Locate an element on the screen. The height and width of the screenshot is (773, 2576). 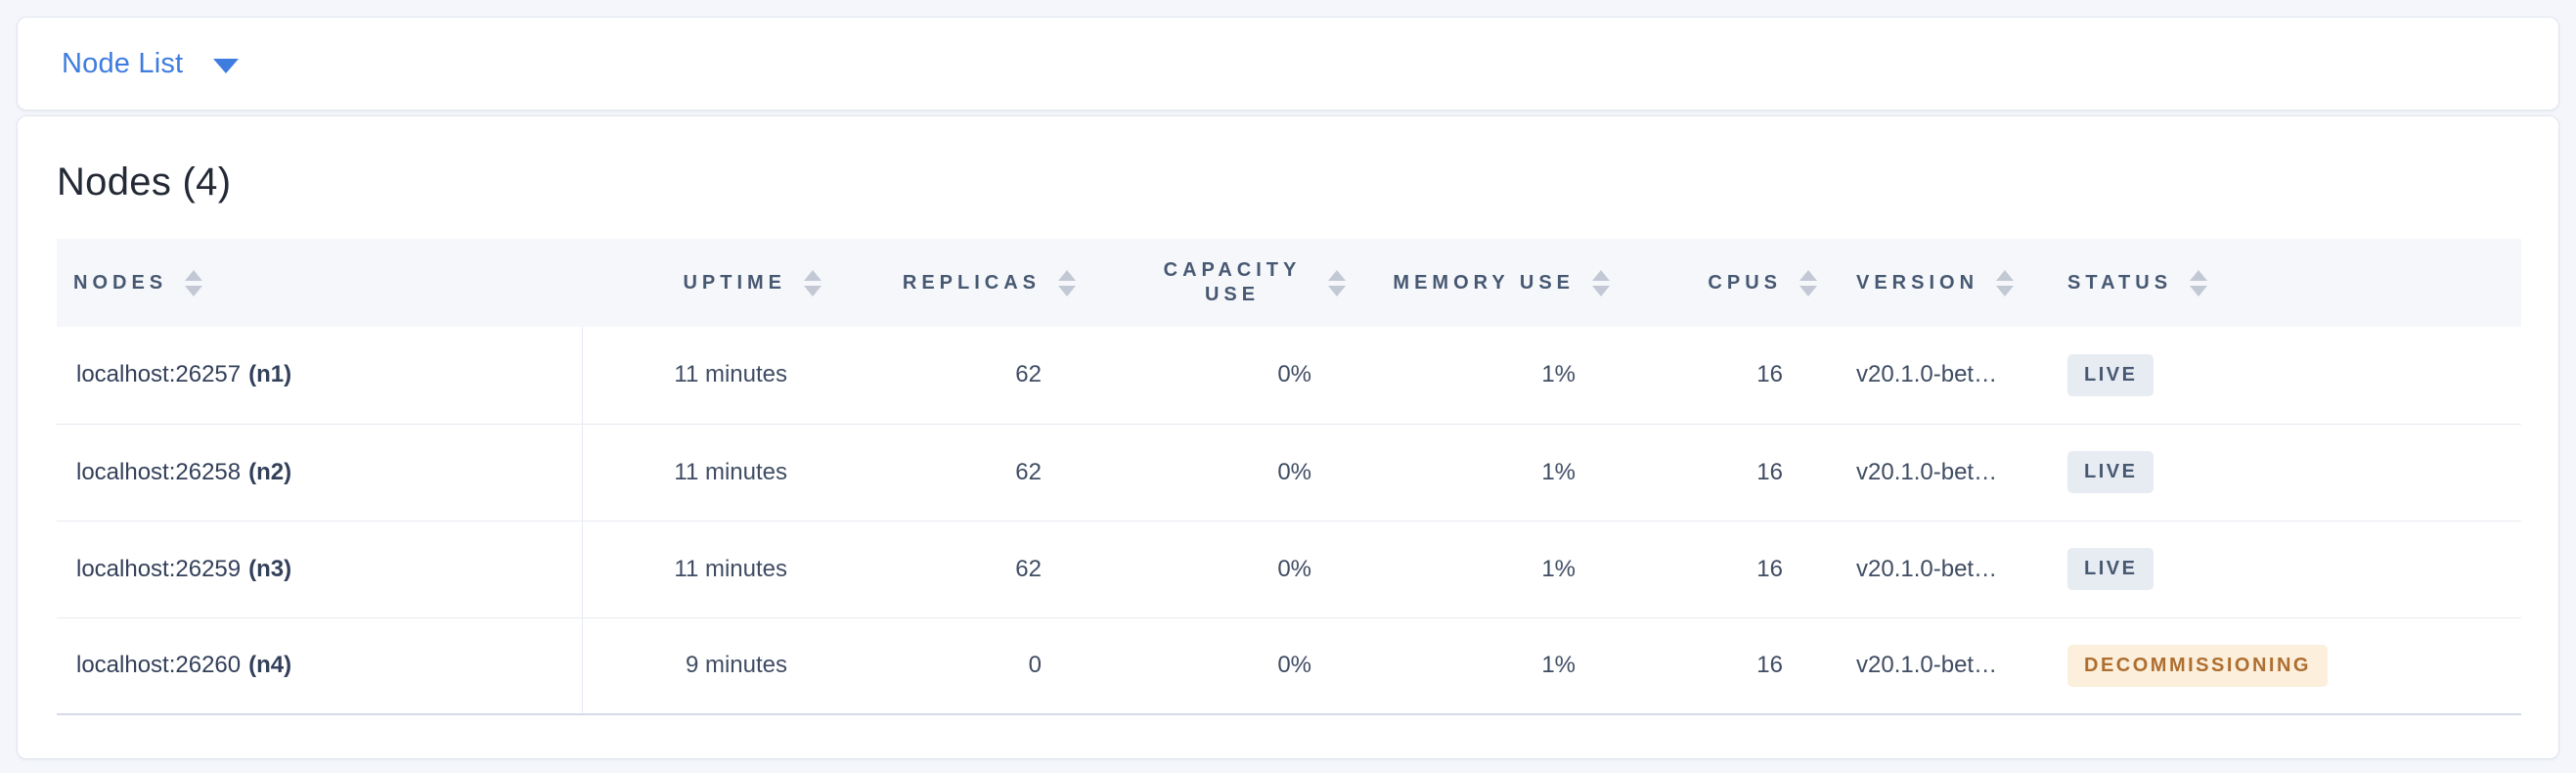
table-header-row: NODES UPTIME REPLICAS is located at coordinates (1289, 283).